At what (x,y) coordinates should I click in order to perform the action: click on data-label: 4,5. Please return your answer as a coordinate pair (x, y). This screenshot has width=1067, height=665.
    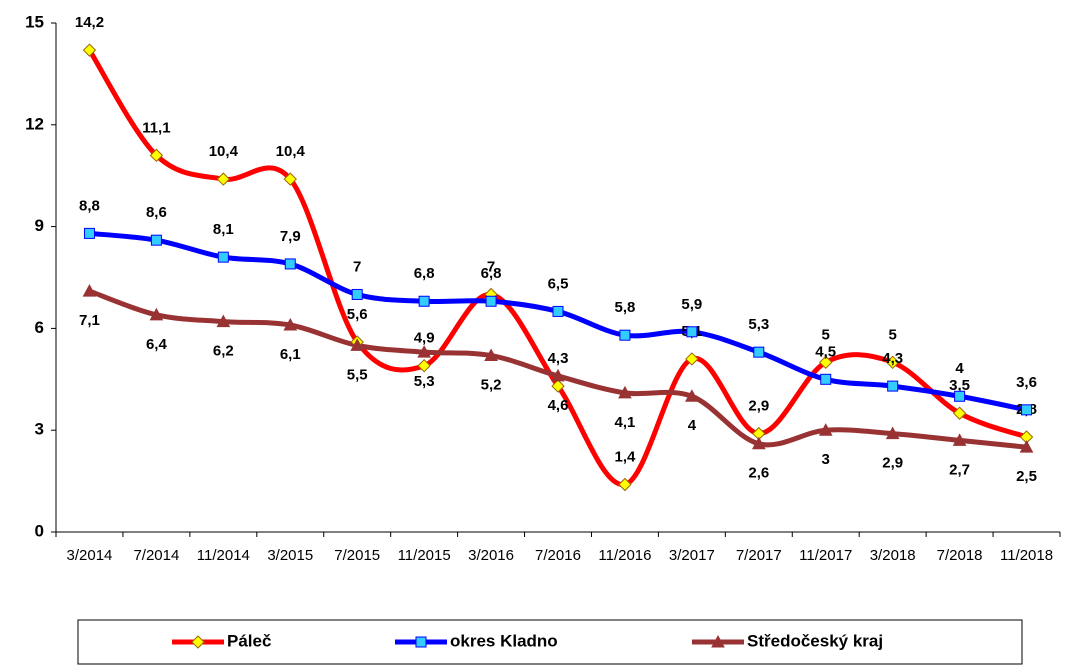
    Looking at the image, I should click on (825, 351).